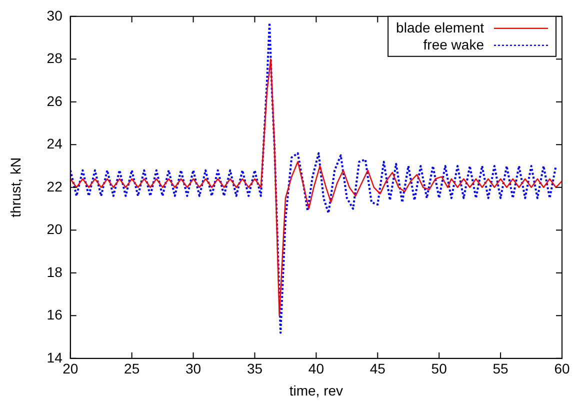 This screenshot has height=406, width=574. I want to click on x-tick-label: 50, so click(439, 368).